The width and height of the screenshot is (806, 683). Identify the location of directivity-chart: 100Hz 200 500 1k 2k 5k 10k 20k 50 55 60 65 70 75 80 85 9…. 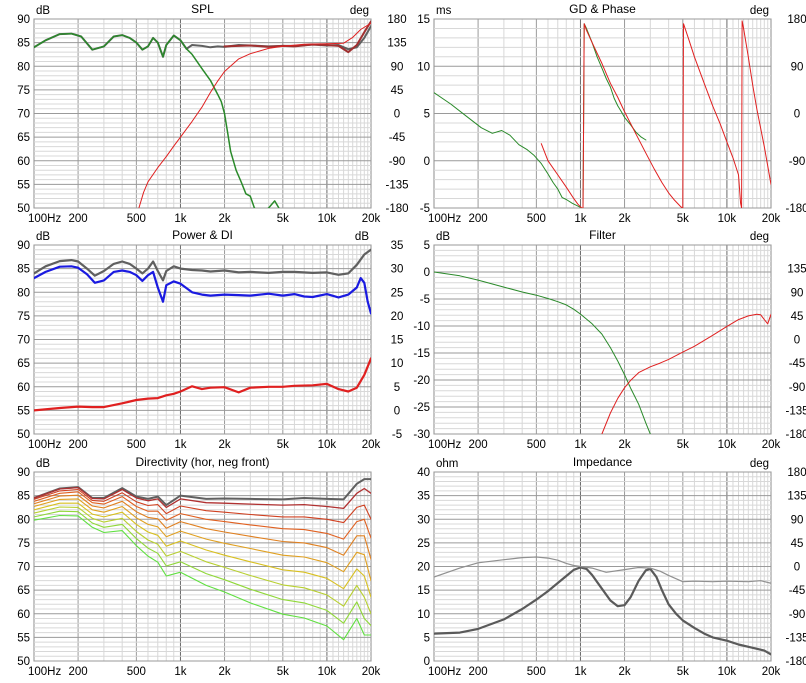
(198, 566).